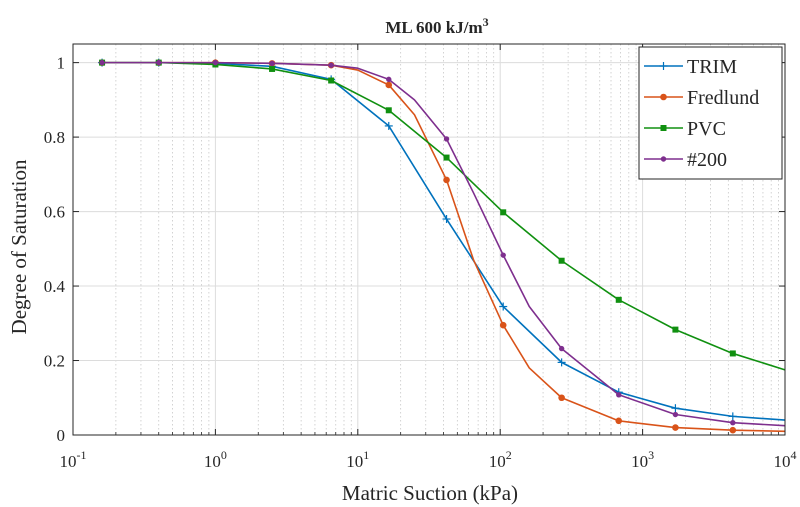 Image resolution: width=800 pixels, height=507 pixels. Describe the element at coordinates (794, 455) in the screenshot. I see `x-tick-exponent: 4` at that location.